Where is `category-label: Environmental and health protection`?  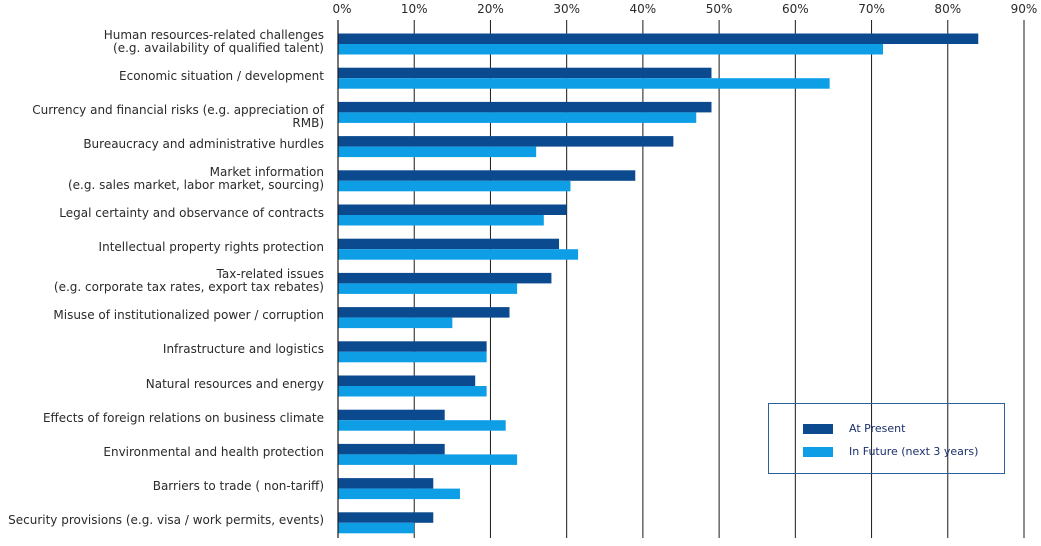 category-label: Environmental and health protection is located at coordinates (162, 451).